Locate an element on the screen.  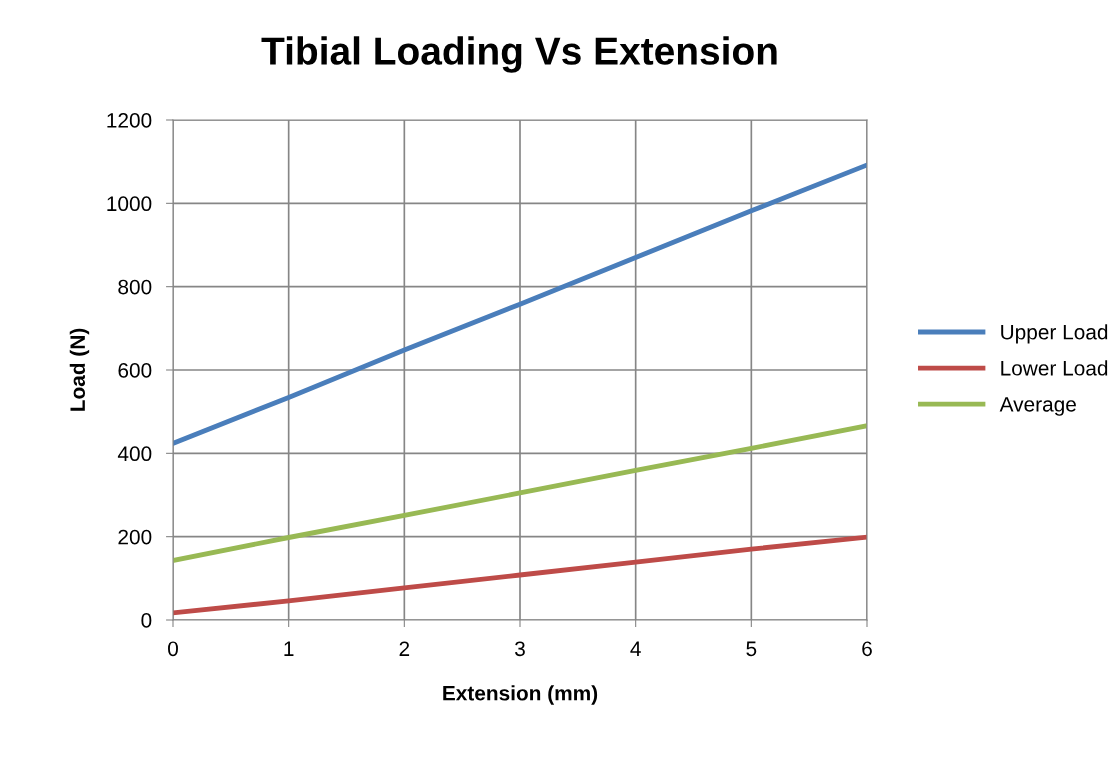
x-tick-label: 0 is located at coordinates (173, 649).